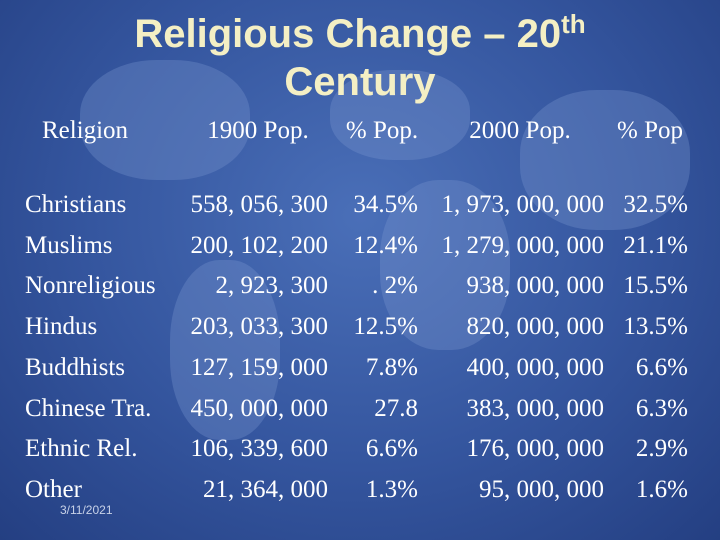 This screenshot has height=540, width=720. I want to click on table-cell: 13.5%, so click(655, 327).